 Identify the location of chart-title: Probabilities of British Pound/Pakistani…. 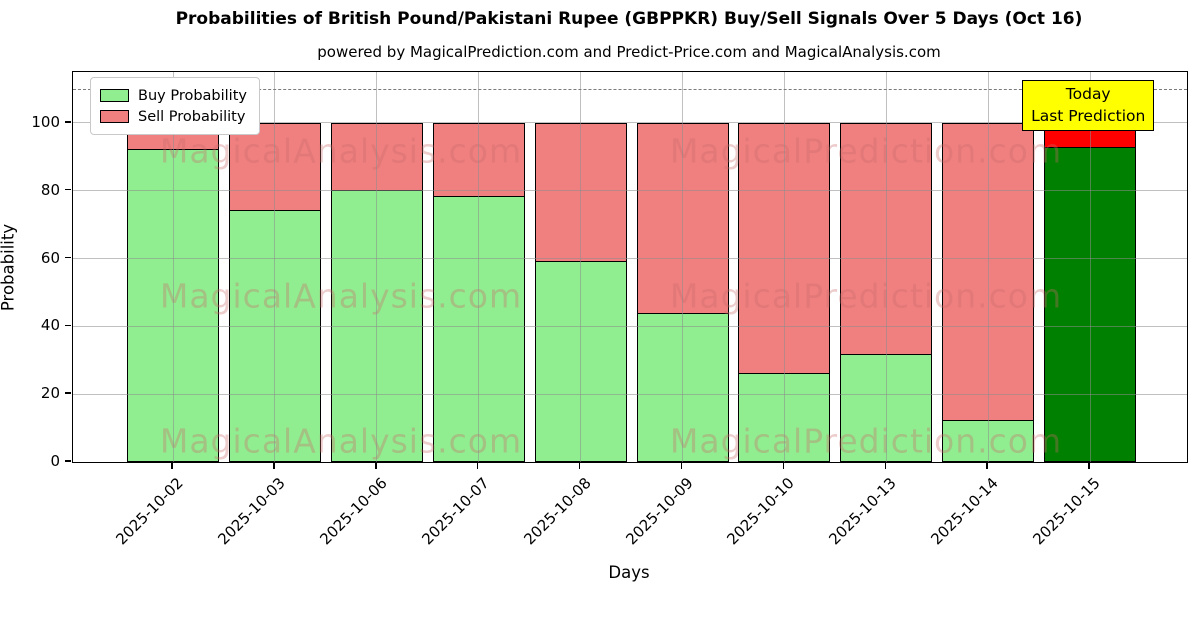
(629, 19).